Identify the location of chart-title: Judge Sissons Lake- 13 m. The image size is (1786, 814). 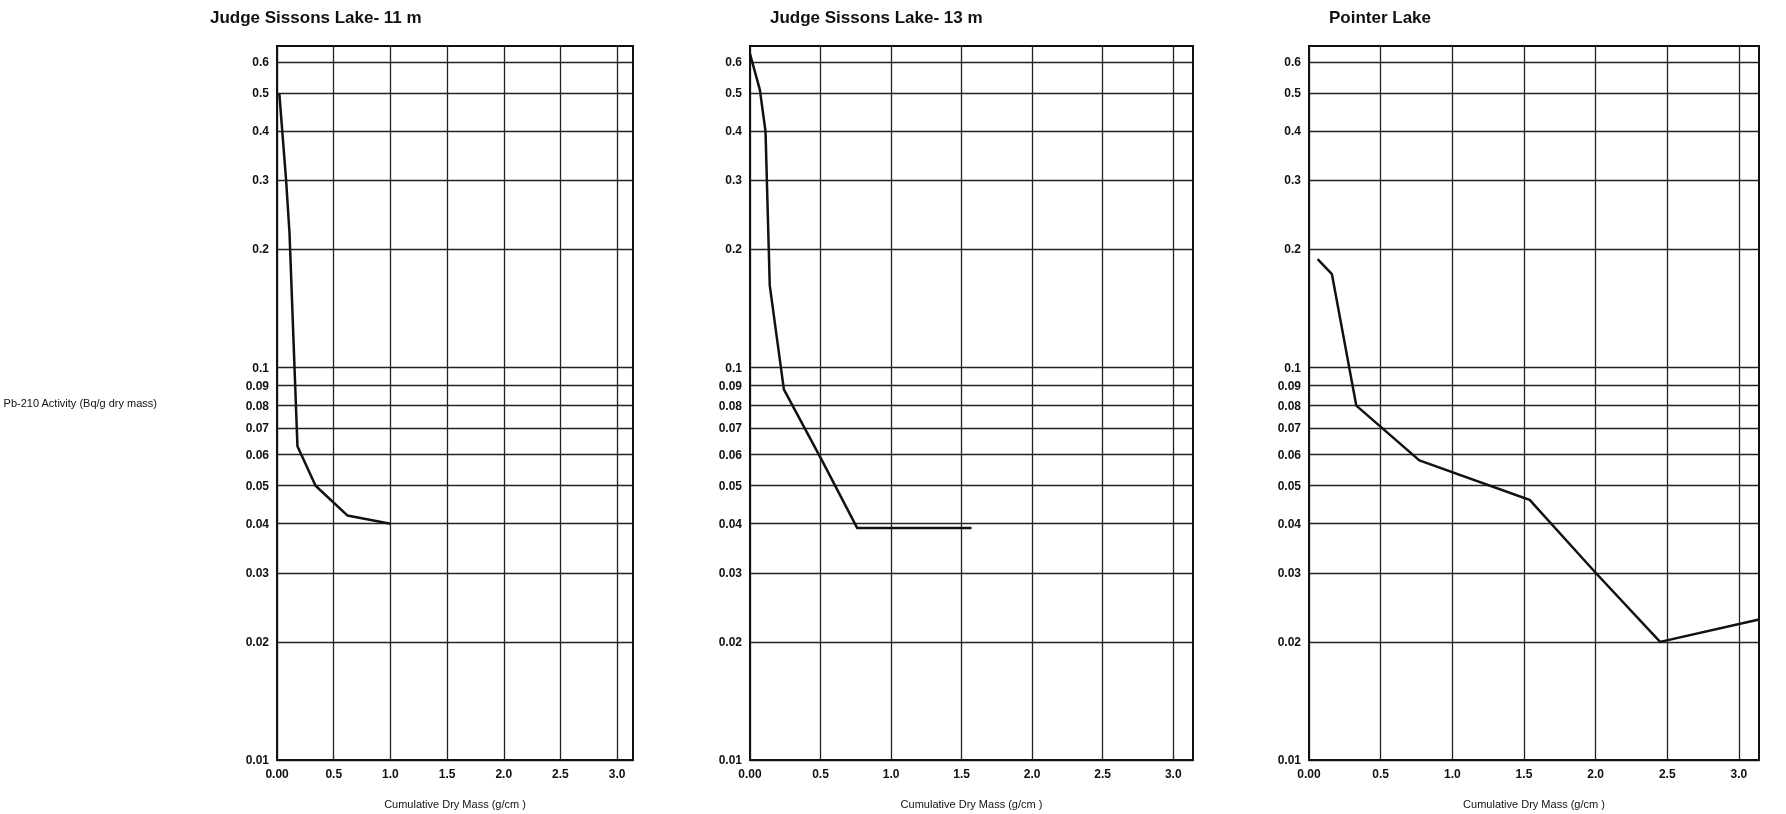
(876, 17).